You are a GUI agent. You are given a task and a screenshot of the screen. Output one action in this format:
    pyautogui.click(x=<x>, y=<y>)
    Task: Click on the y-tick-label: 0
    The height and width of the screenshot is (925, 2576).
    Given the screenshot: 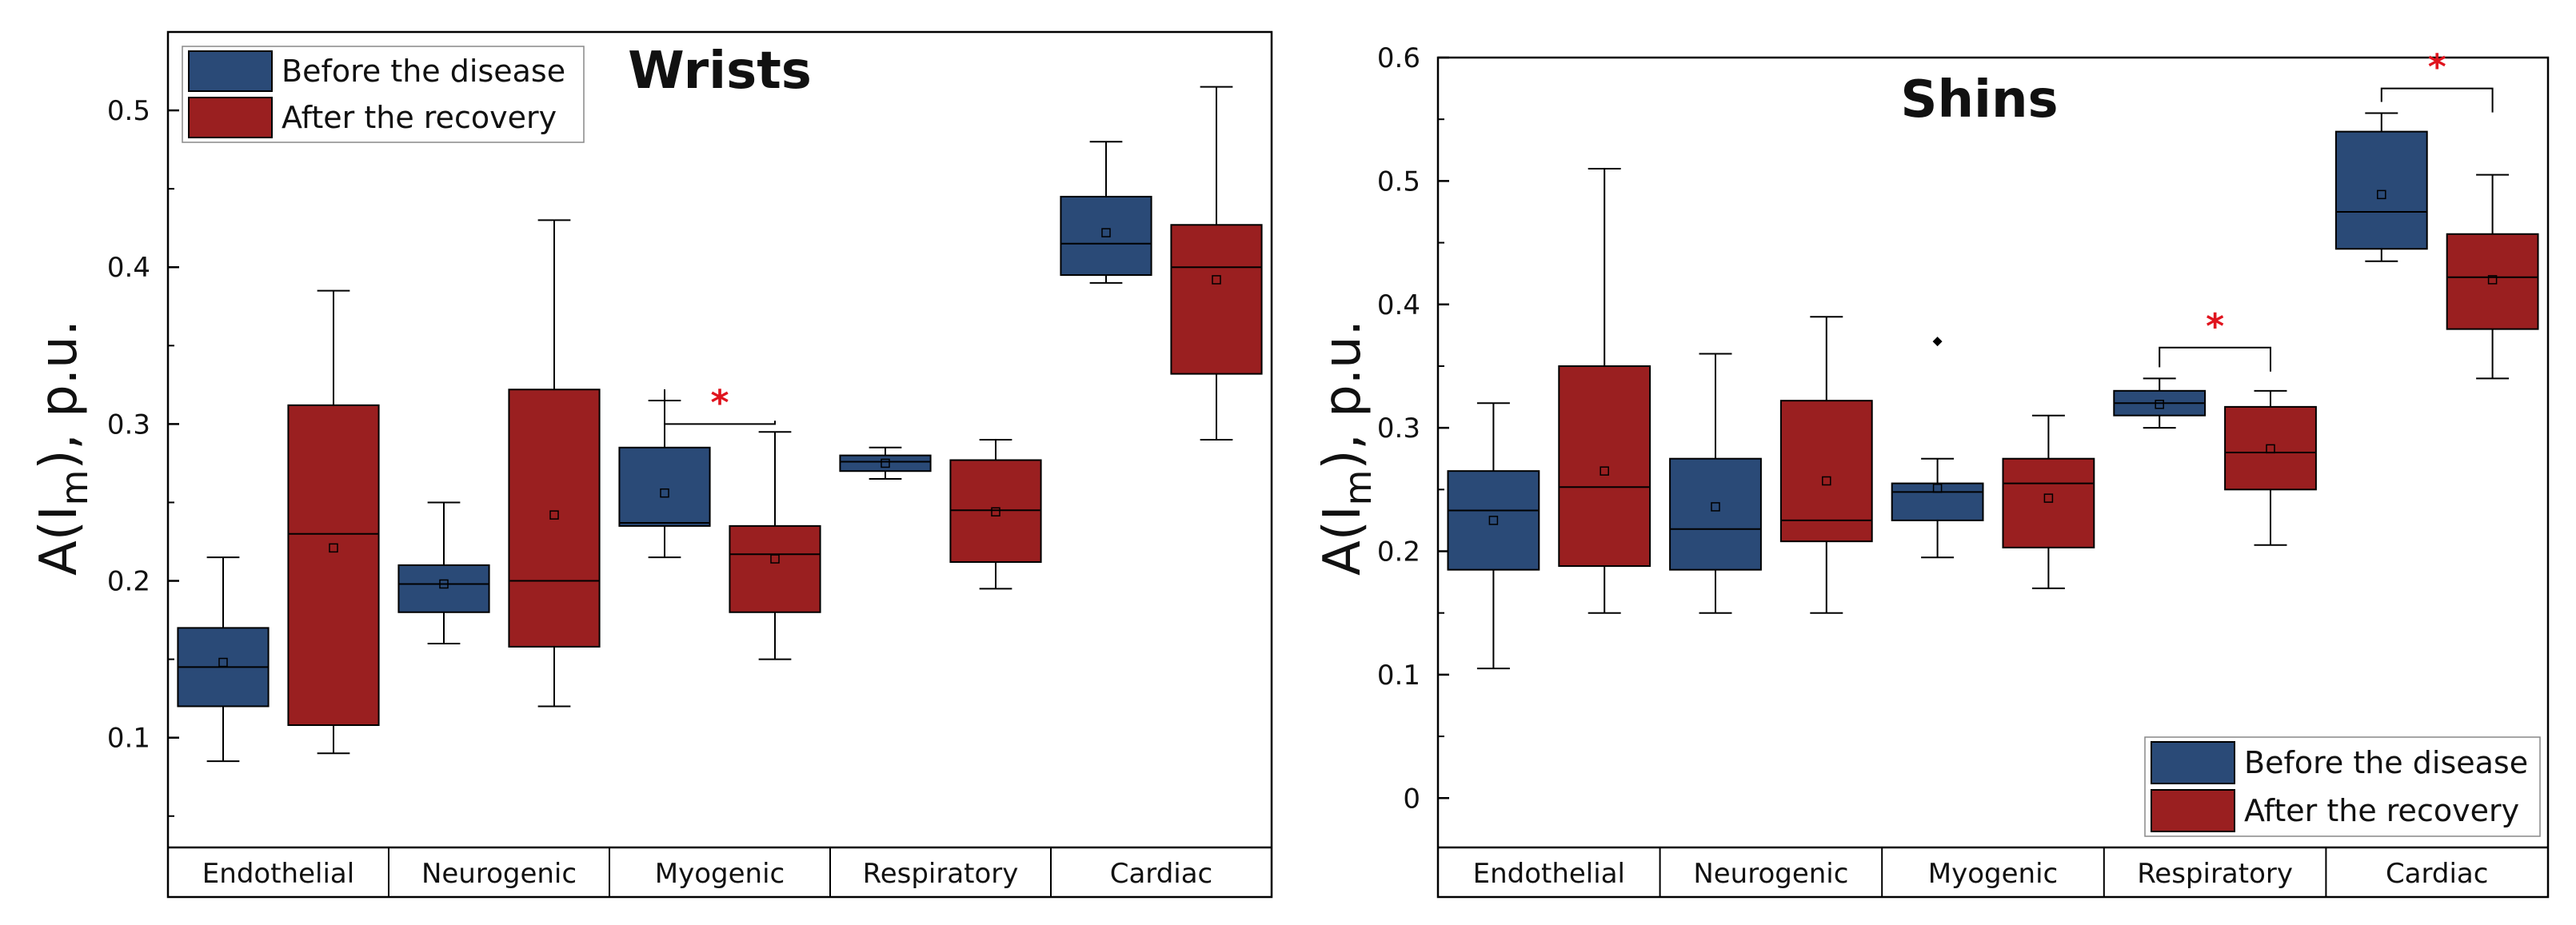 What is the action you would take?
    pyautogui.click(x=1411, y=799)
    